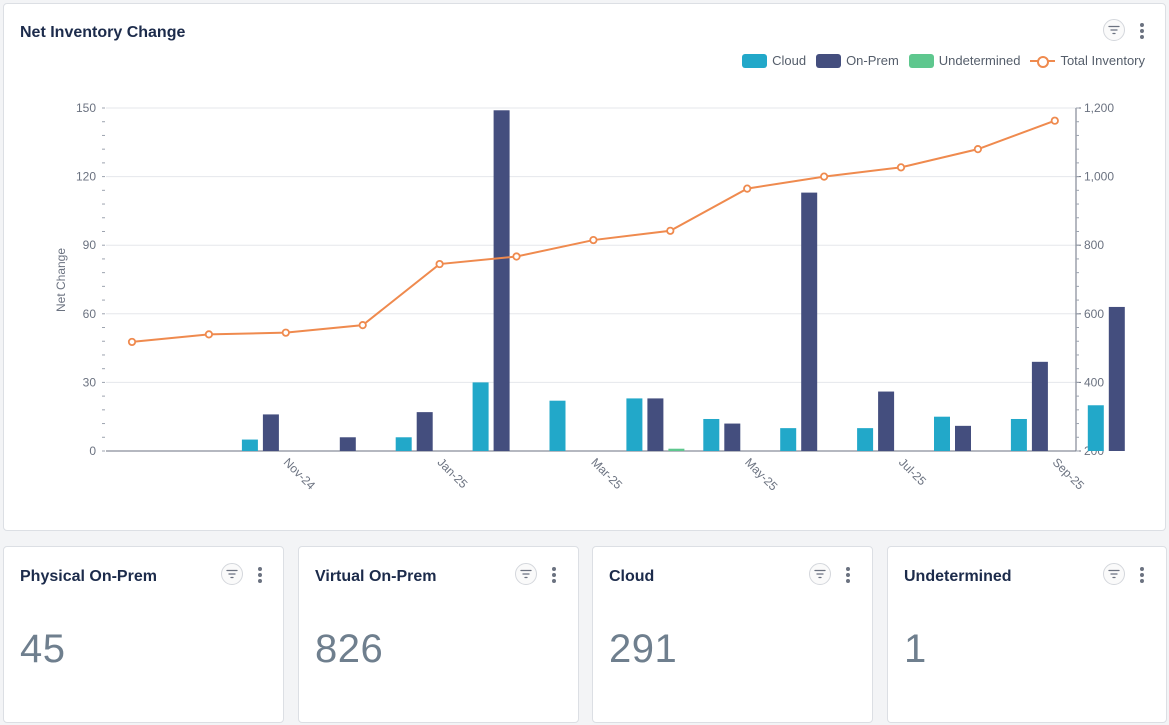 Image resolution: width=1169 pixels, height=725 pixels. I want to click on bar-undetermined, so click(676, 449).